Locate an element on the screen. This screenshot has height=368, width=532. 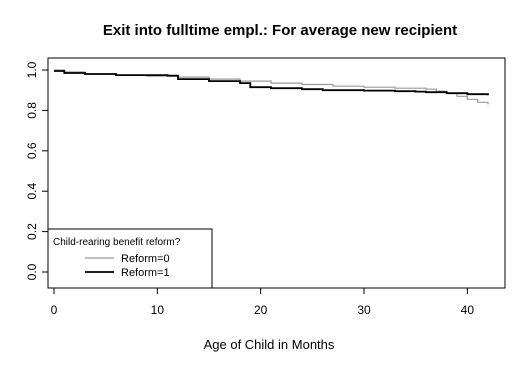
x-tick-label: 40 is located at coordinates (468, 310).